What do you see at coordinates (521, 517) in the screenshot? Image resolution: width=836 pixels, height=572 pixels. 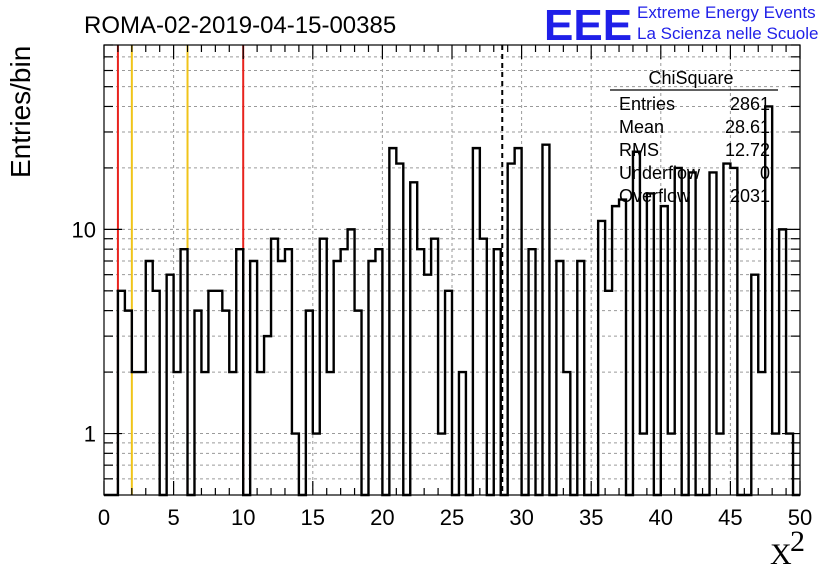 I see `x-tick-label: 30` at bounding box center [521, 517].